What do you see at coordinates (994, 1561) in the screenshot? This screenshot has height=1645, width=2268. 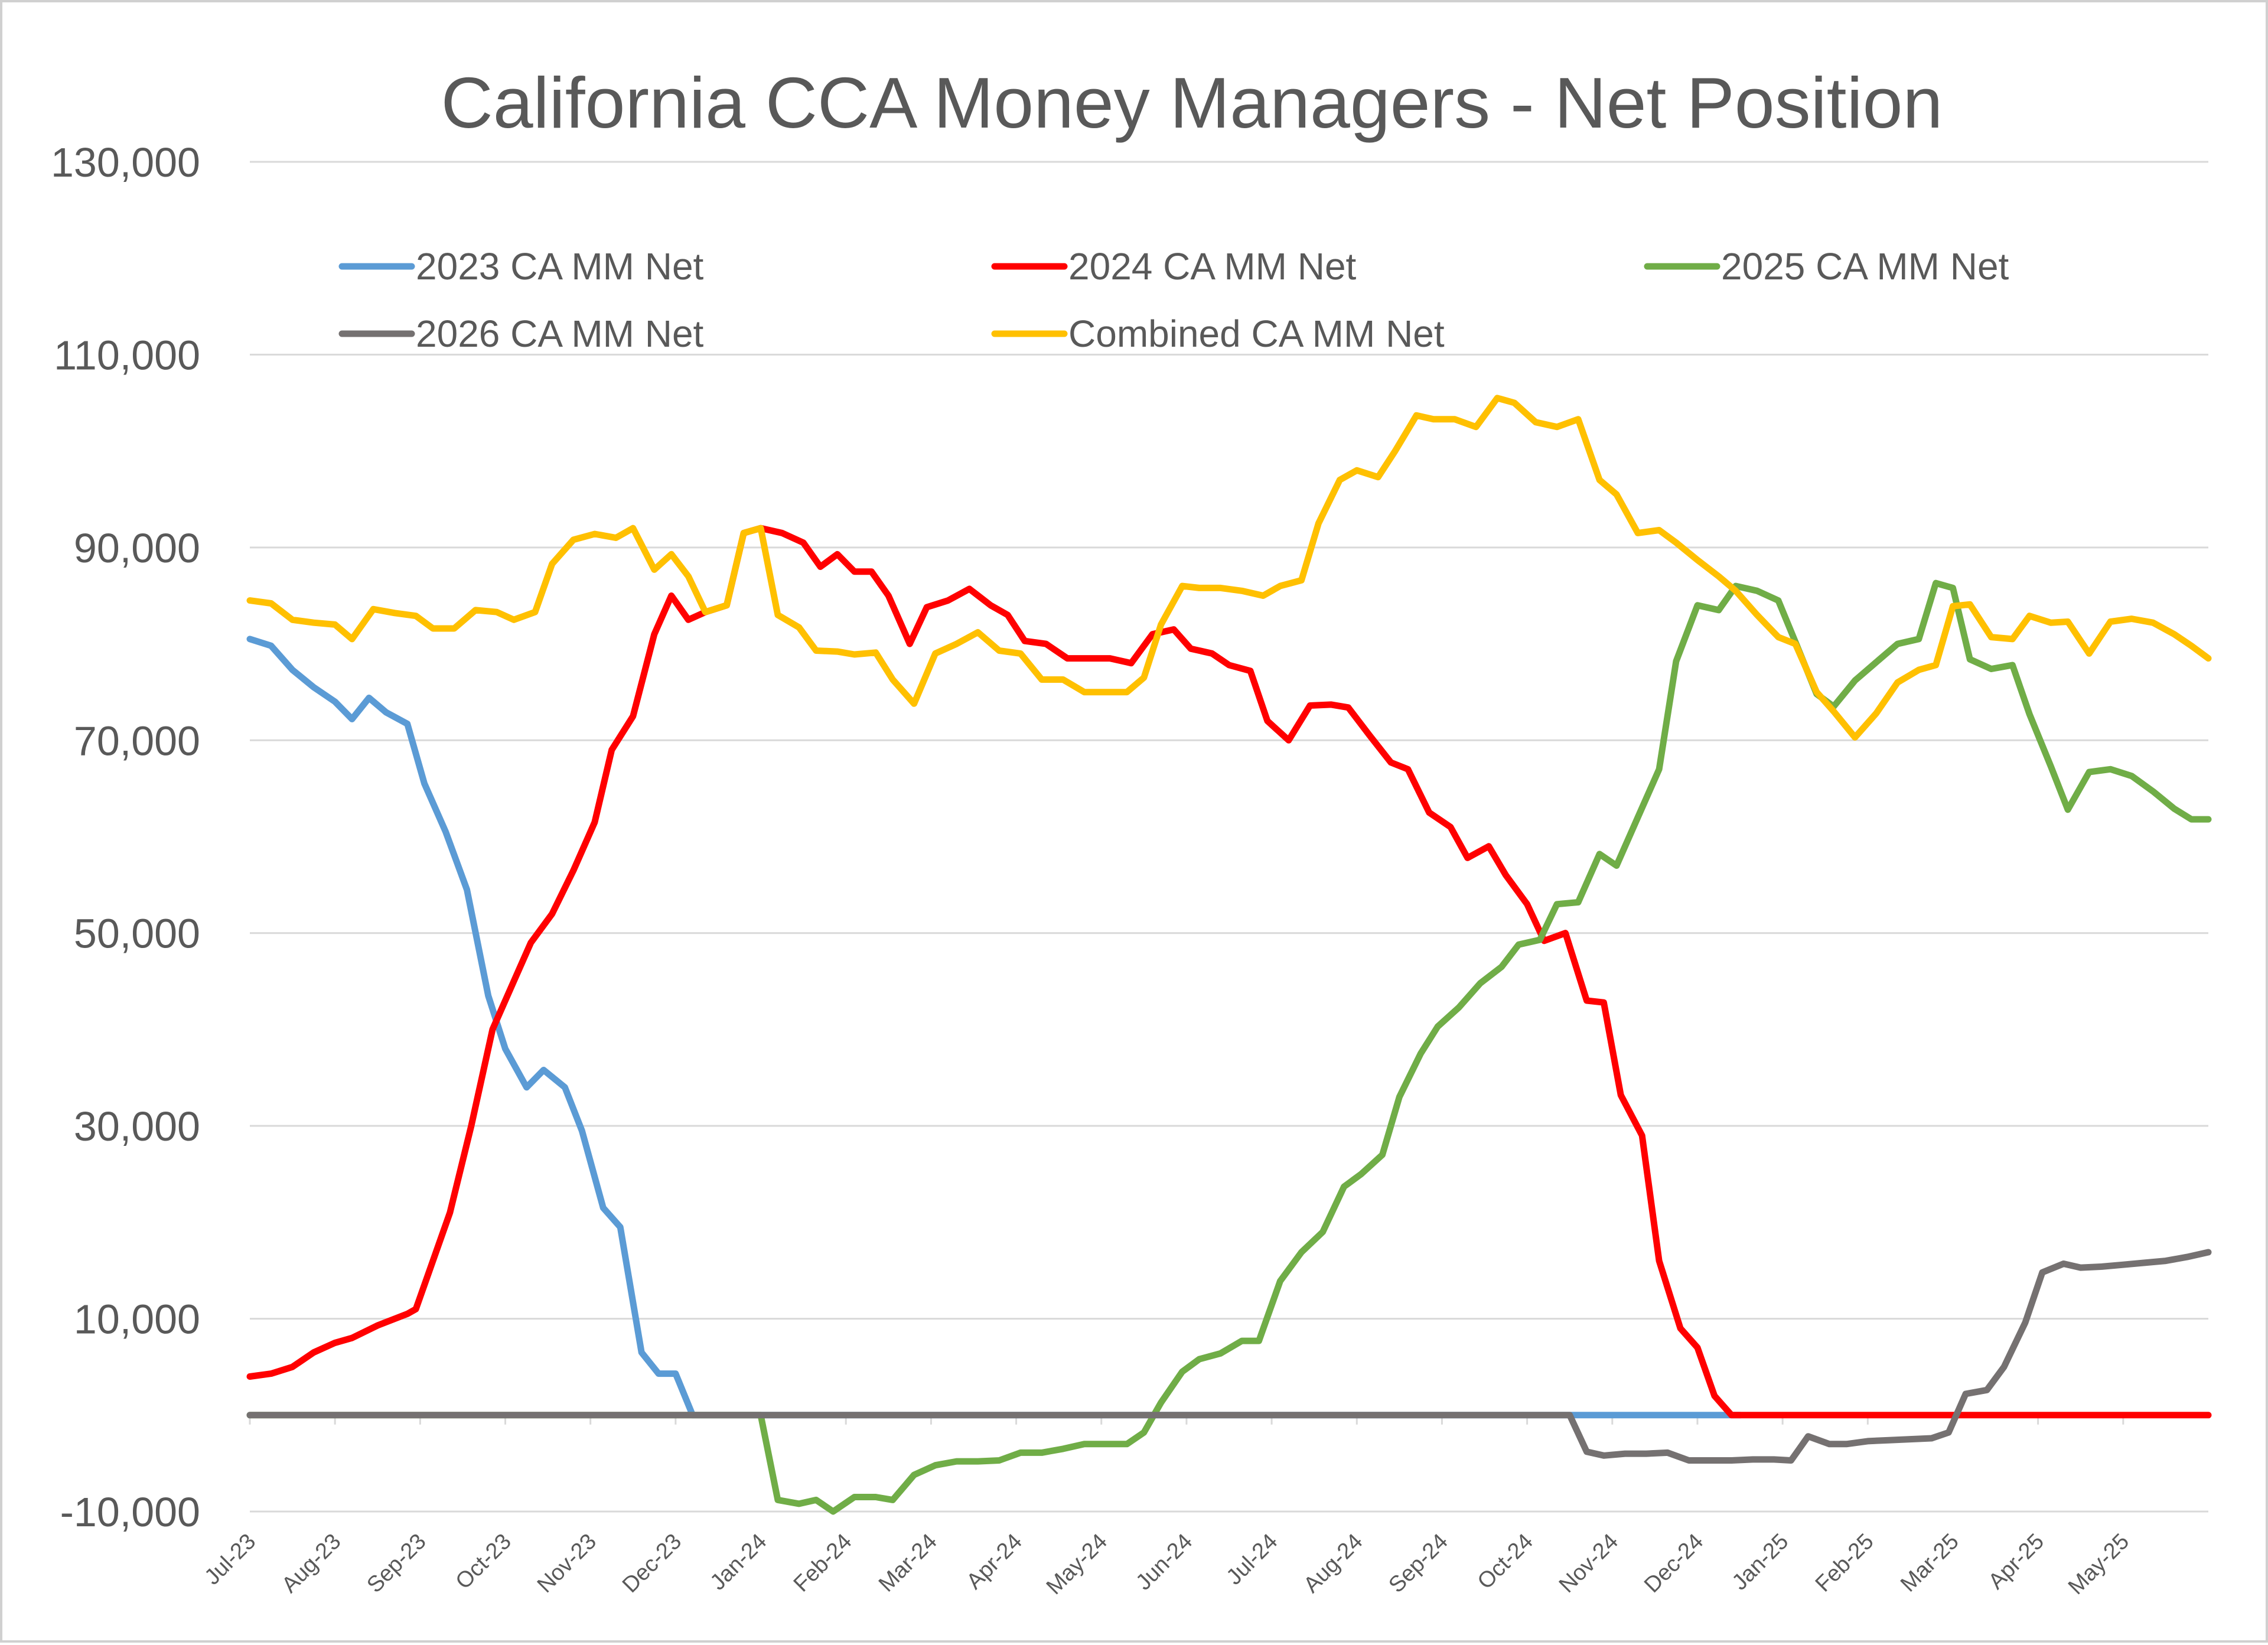 I see `x-tick-label: Apr-24` at bounding box center [994, 1561].